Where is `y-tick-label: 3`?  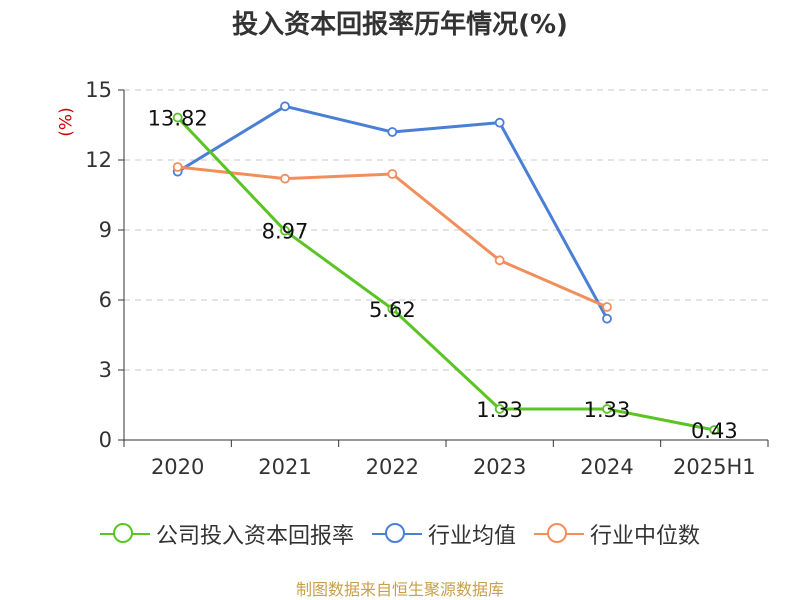
y-tick-label: 3 is located at coordinates (105, 370).